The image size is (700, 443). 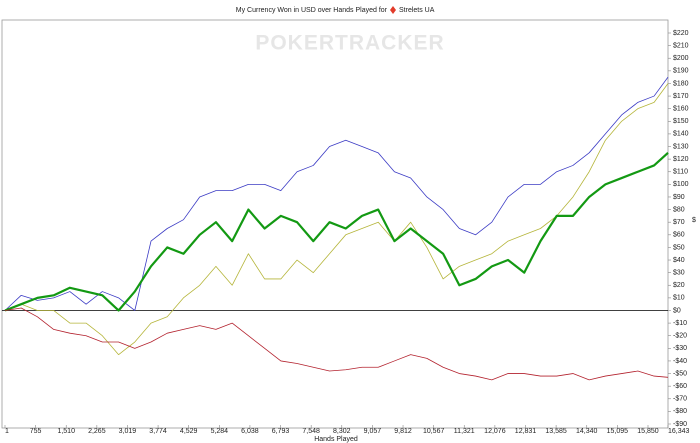 I want to click on player-name: Strelets UA, so click(x=417, y=10).